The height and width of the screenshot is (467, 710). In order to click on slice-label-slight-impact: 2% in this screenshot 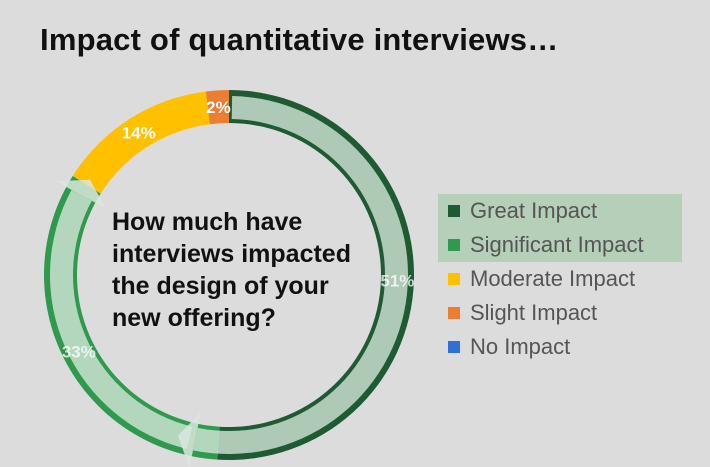, I will do `click(218, 107)`.